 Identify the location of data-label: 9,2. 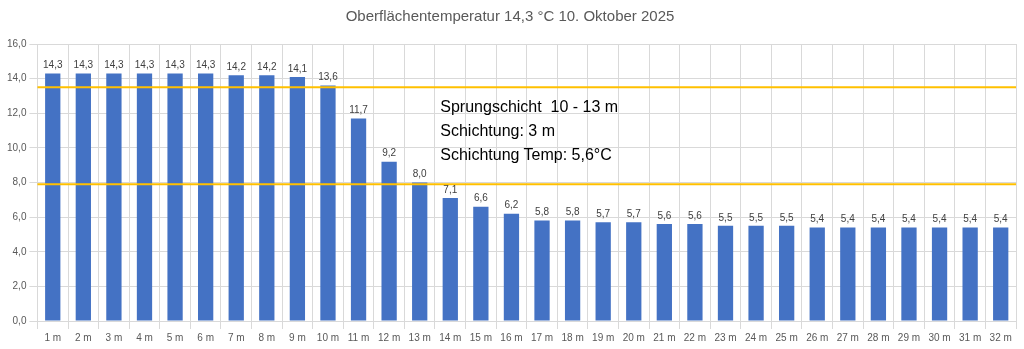
(389, 153).